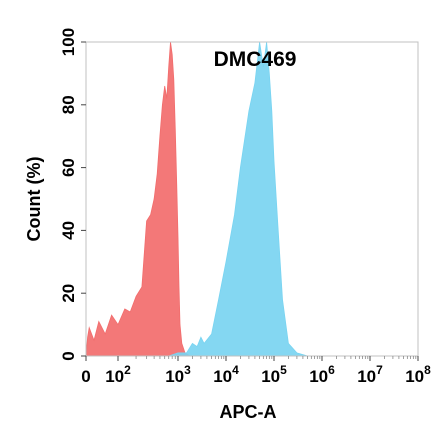 Image resolution: width=440 pixels, height=441 pixels. Describe the element at coordinates (248, 412) in the screenshot. I see `x-axis-title: APC-A` at that location.